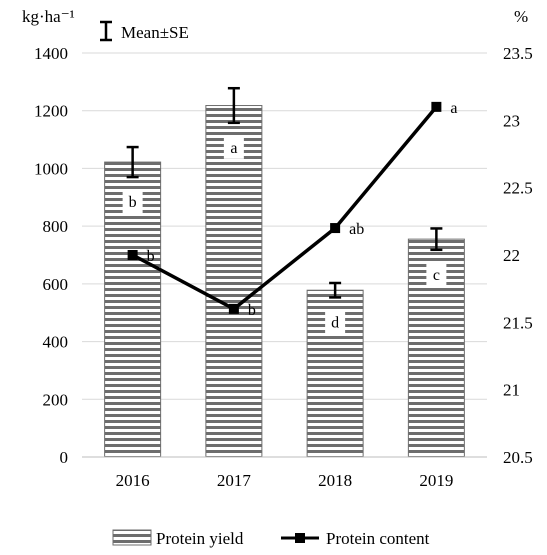  Describe the element at coordinates (51, 168) in the screenshot. I see `left-tick-label: 1000` at that location.